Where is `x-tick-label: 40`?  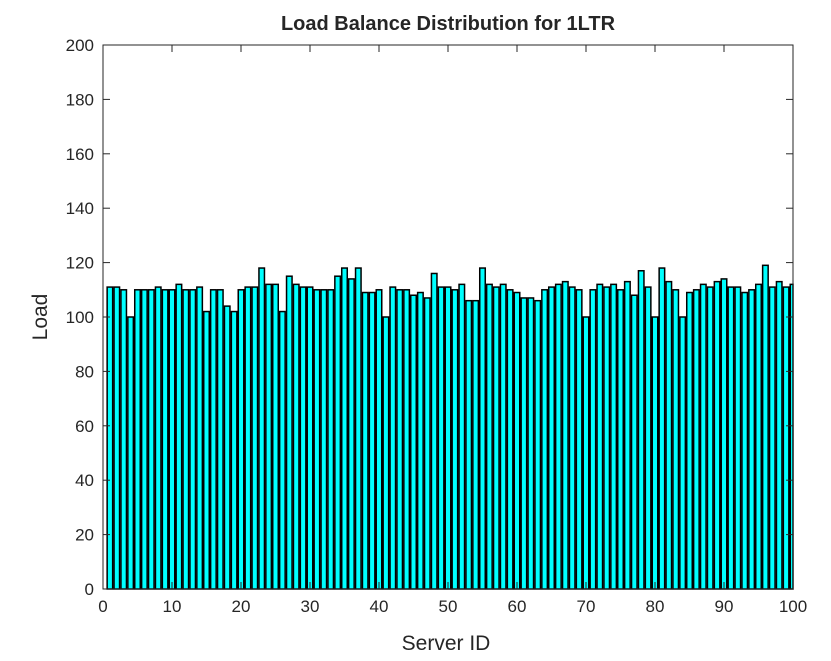 x-tick-label: 40 is located at coordinates (379, 606).